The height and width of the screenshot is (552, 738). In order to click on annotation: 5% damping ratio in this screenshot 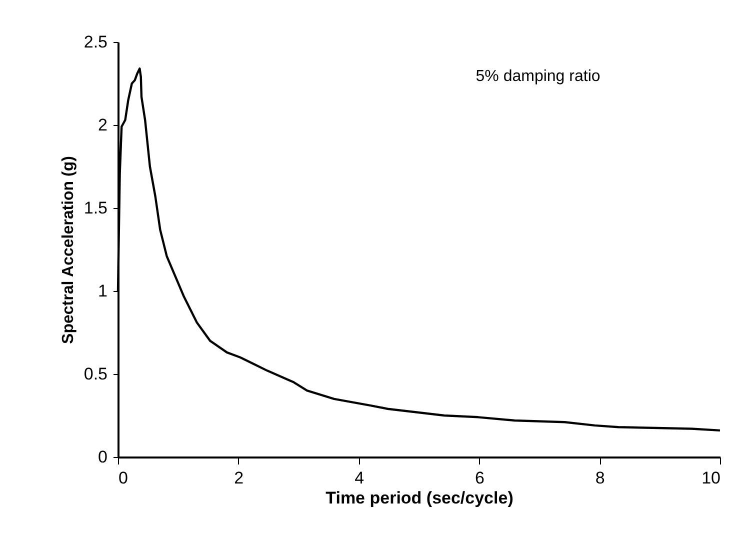, I will do `click(538, 76)`.